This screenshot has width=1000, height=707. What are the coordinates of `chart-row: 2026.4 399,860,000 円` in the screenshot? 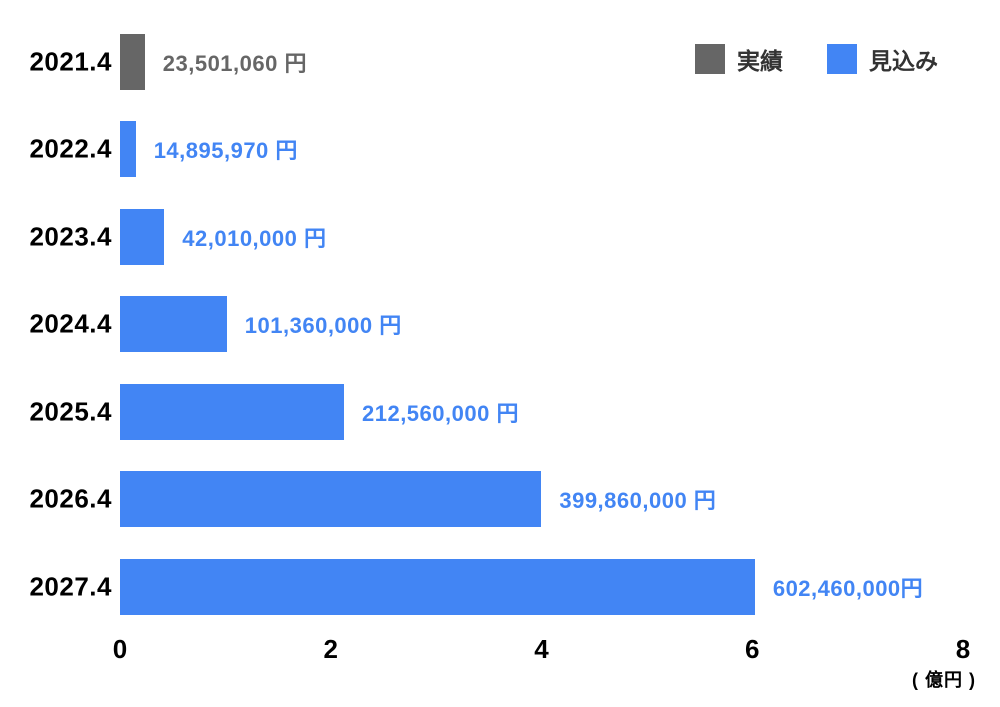 It's located at (500, 500).